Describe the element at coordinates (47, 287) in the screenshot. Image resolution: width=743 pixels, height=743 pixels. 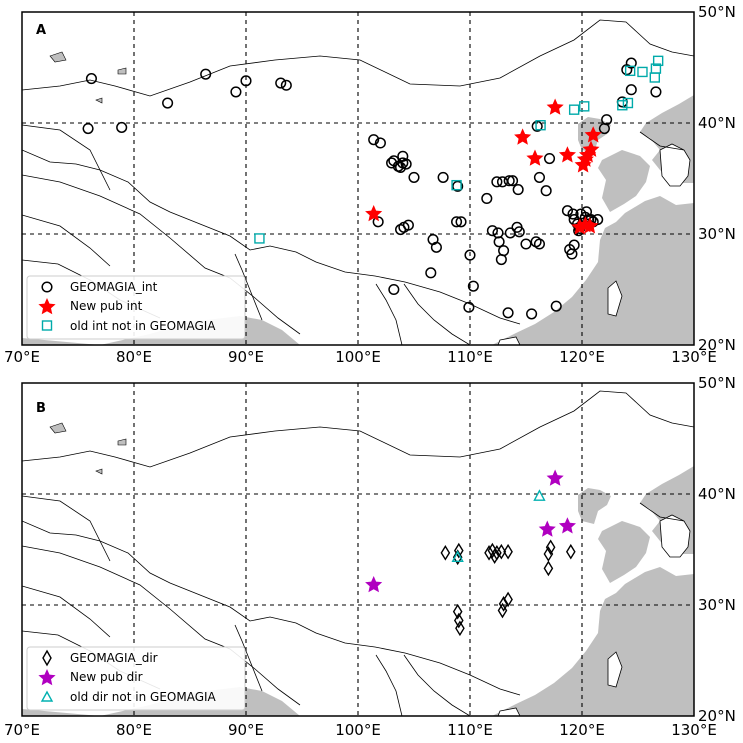
I see `legend-circle-marker-icon` at that location.